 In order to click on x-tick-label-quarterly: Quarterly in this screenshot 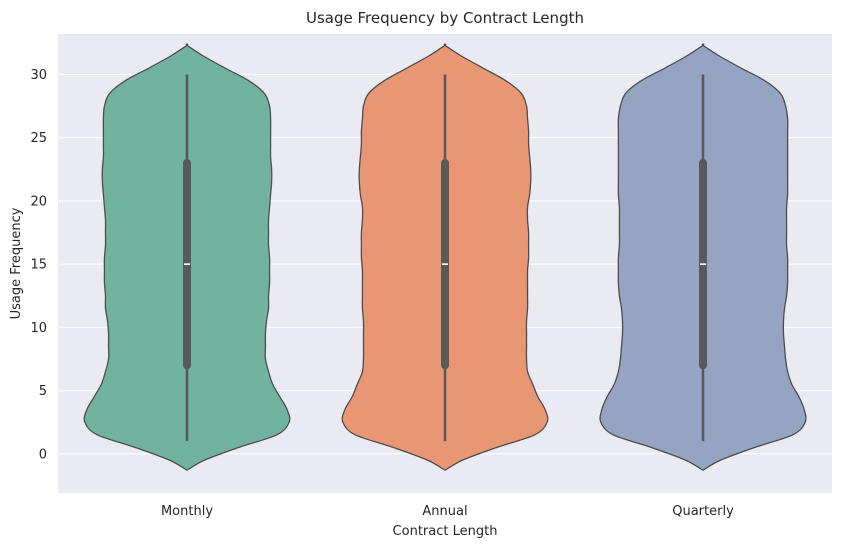, I will do `click(703, 511)`.